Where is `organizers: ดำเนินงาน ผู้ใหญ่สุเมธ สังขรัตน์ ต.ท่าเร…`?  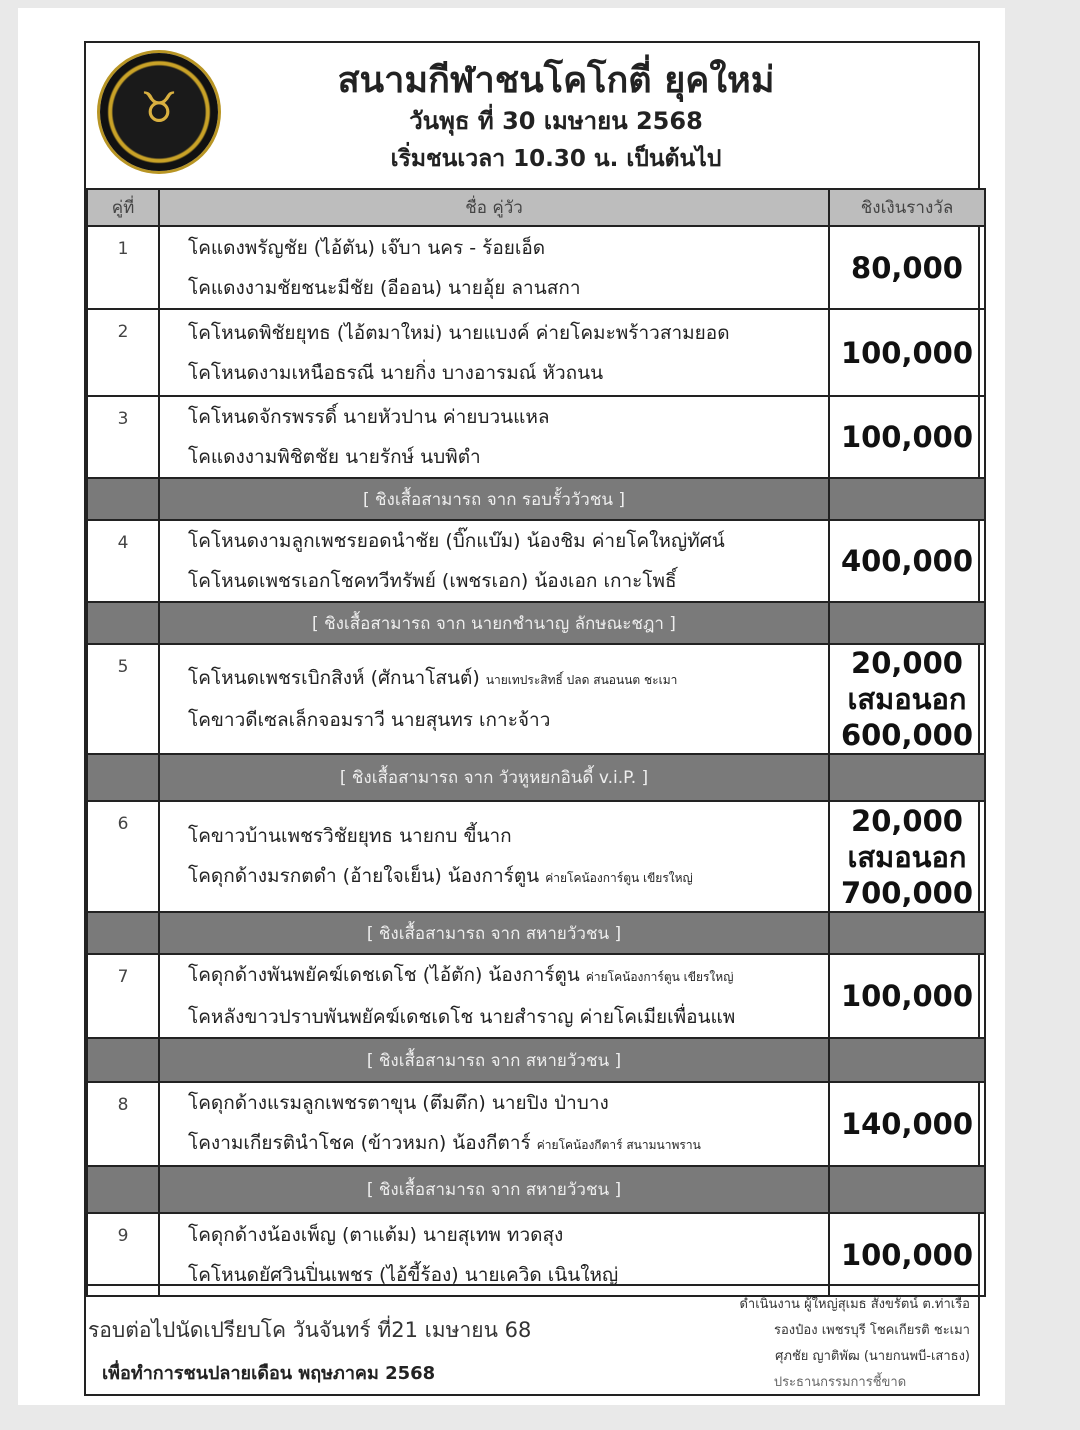
organizers: ดำเนินงาน ผู้ใหญ่สุเมธ สังขรัตน์ ต.ท่าเร… is located at coordinates (780, 1344).